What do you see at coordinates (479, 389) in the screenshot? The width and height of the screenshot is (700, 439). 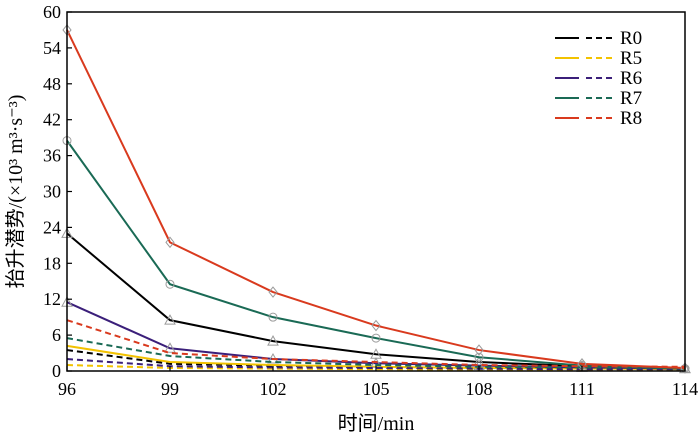 I see `x-tick-label: 108` at bounding box center [479, 389].